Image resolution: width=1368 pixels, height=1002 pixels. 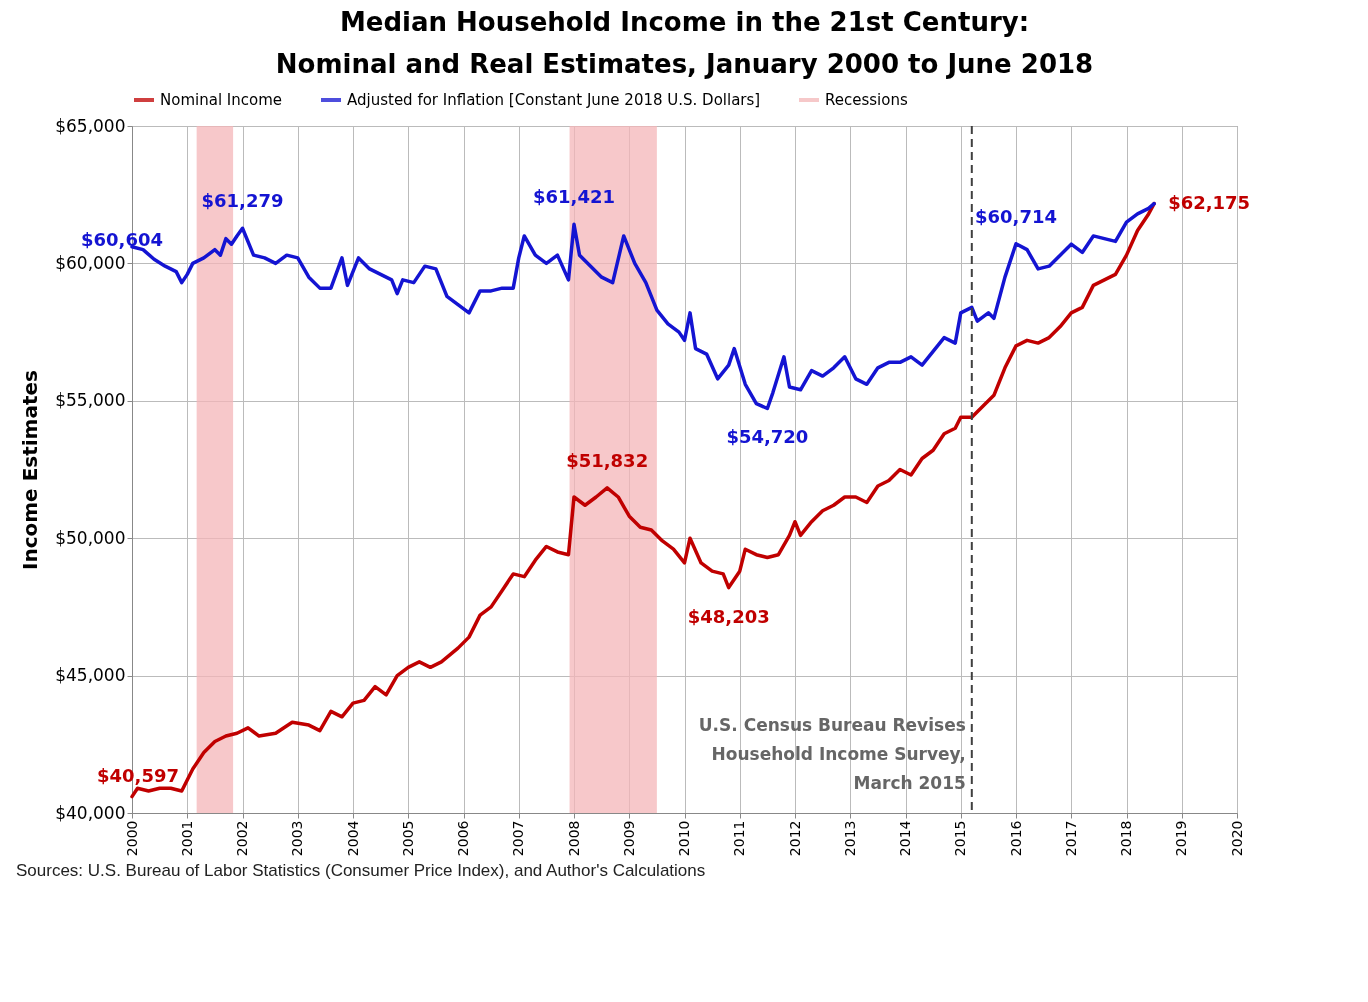 I want to click on annotation: $62,175, so click(x=1209, y=202).